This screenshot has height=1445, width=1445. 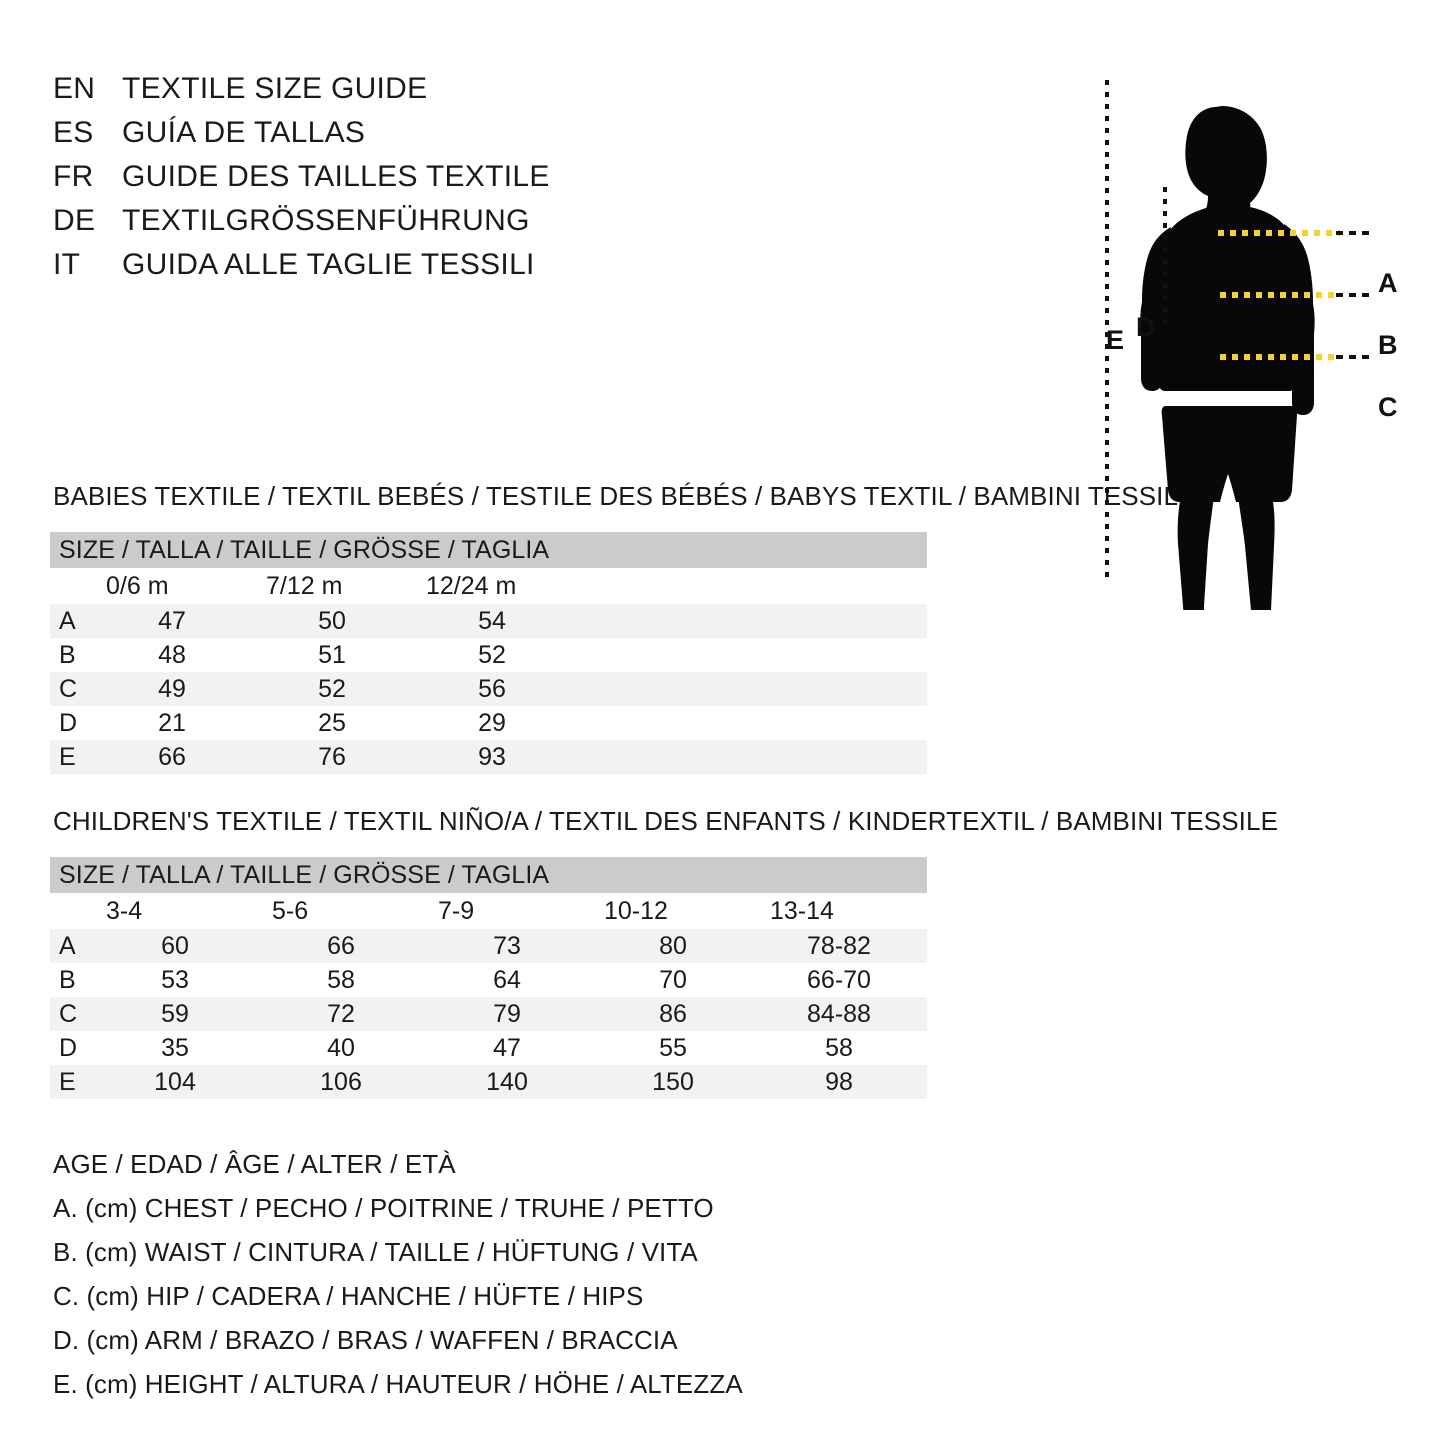 What do you see at coordinates (507, 1081) in the screenshot?
I see `children-cell-e-2: 140` at bounding box center [507, 1081].